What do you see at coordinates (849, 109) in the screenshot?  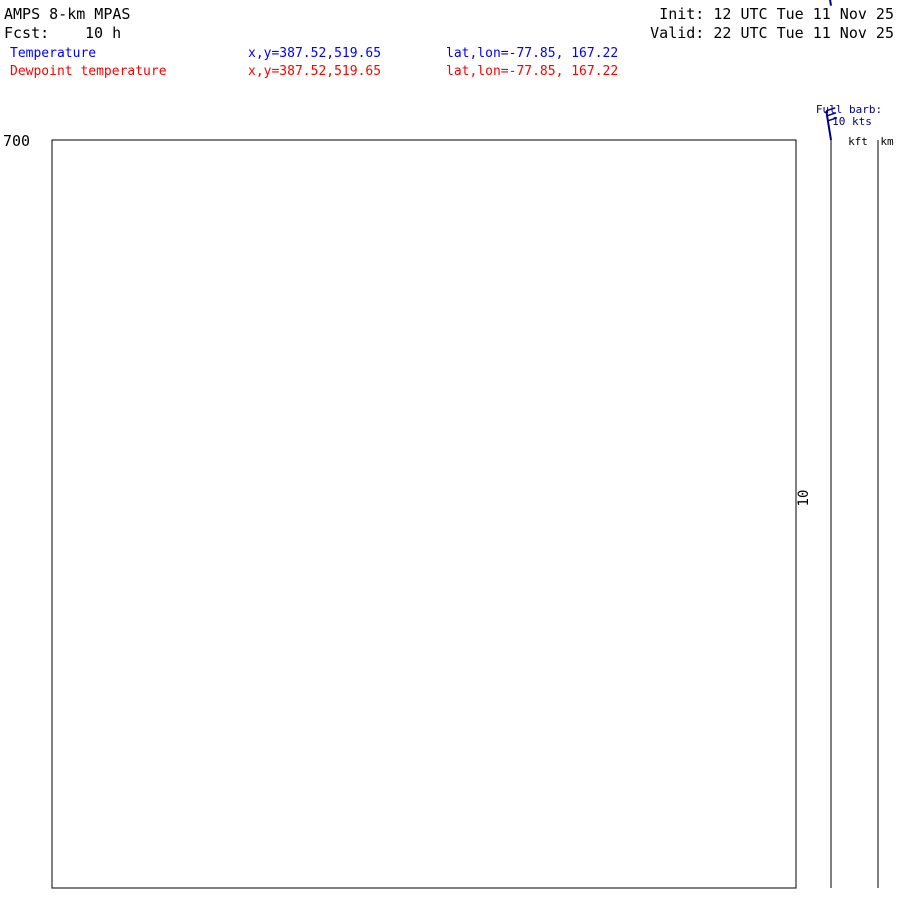 I see `barb-legend-line1: Full barb:` at bounding box center [849, 109].